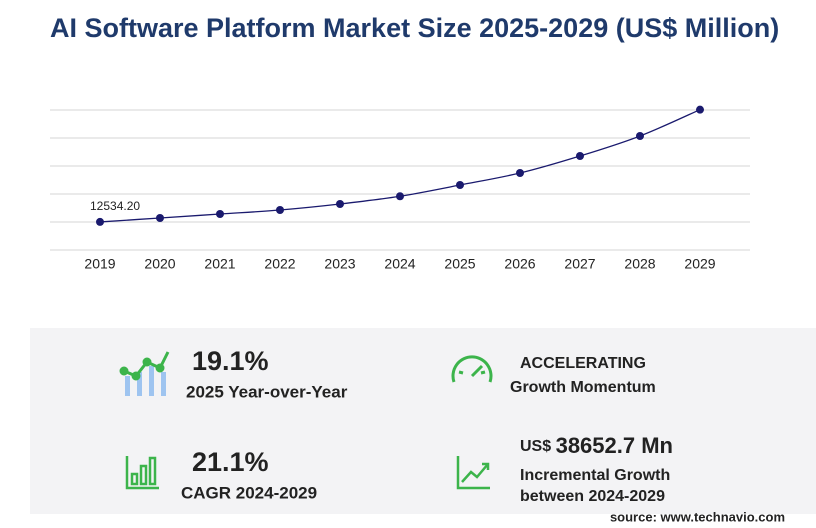 This screenshot has width=816, height=528. Describe the element at coordinates (459, 264) in the screenshot. I see `x-tick-label: 2025` at that location.